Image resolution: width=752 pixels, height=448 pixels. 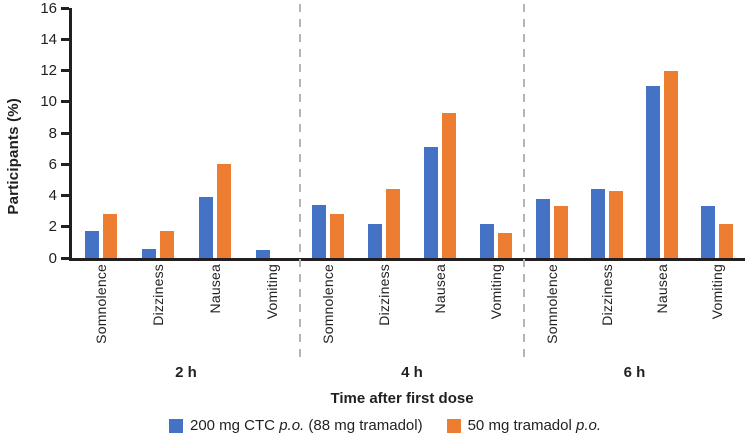 I want to click on legend-item: 200 mg CTC p.o. (88 mg tramadol), so click(x=295, y=425).